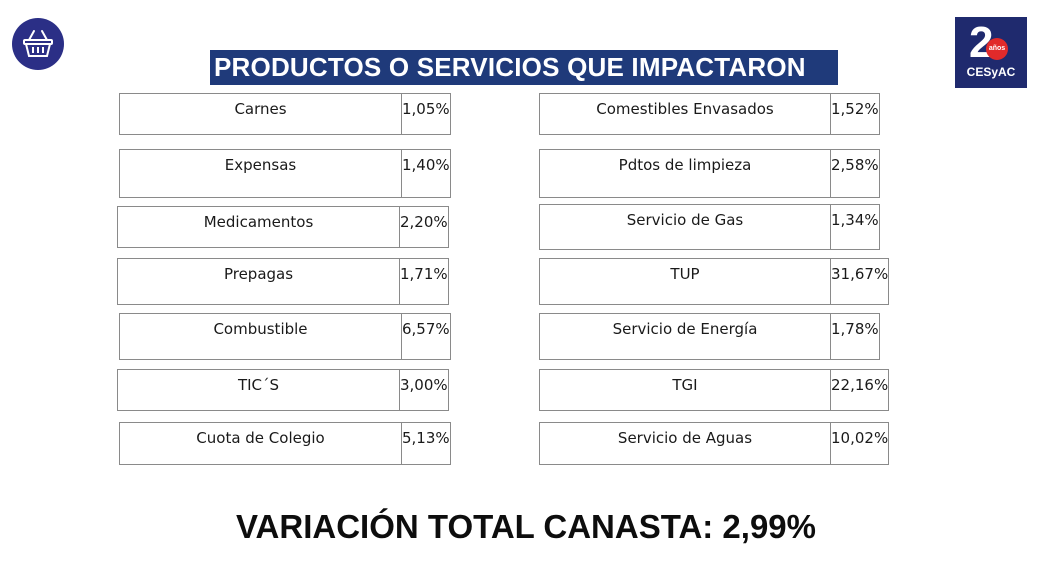 Image resolution: width=1052 pixels, height=586 pixels. What do you see at coordinates (685, 443) in the screenshot?
I see `item-name: Servicio de Aguas` at bounding box center [685, 443].